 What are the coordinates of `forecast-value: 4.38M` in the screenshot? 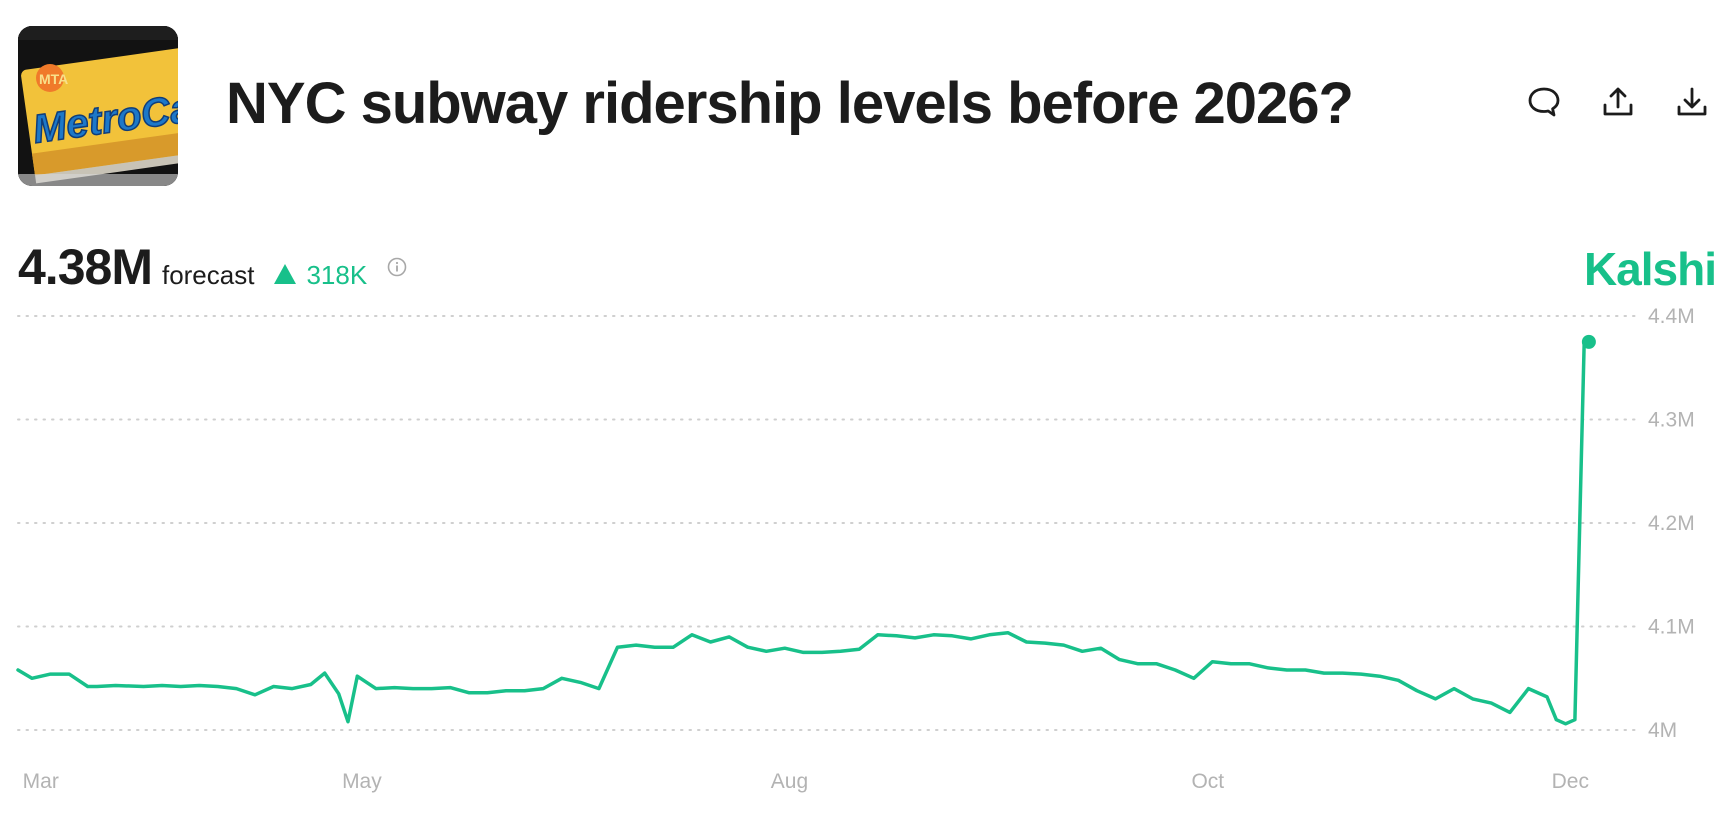 It's located at (85, 267).